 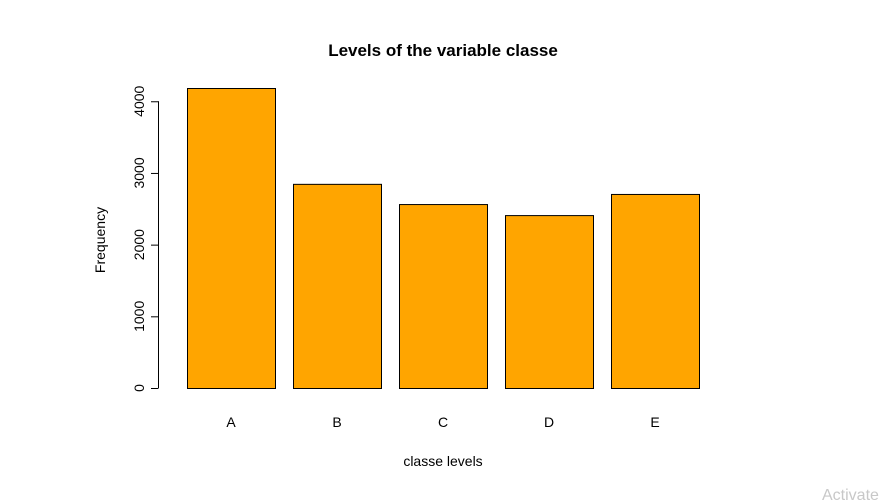 What do you see at coordinates (139, 172) in the screenshot?
I see `y-tick-label-3000: 3000` at bounding box center [139, 172].